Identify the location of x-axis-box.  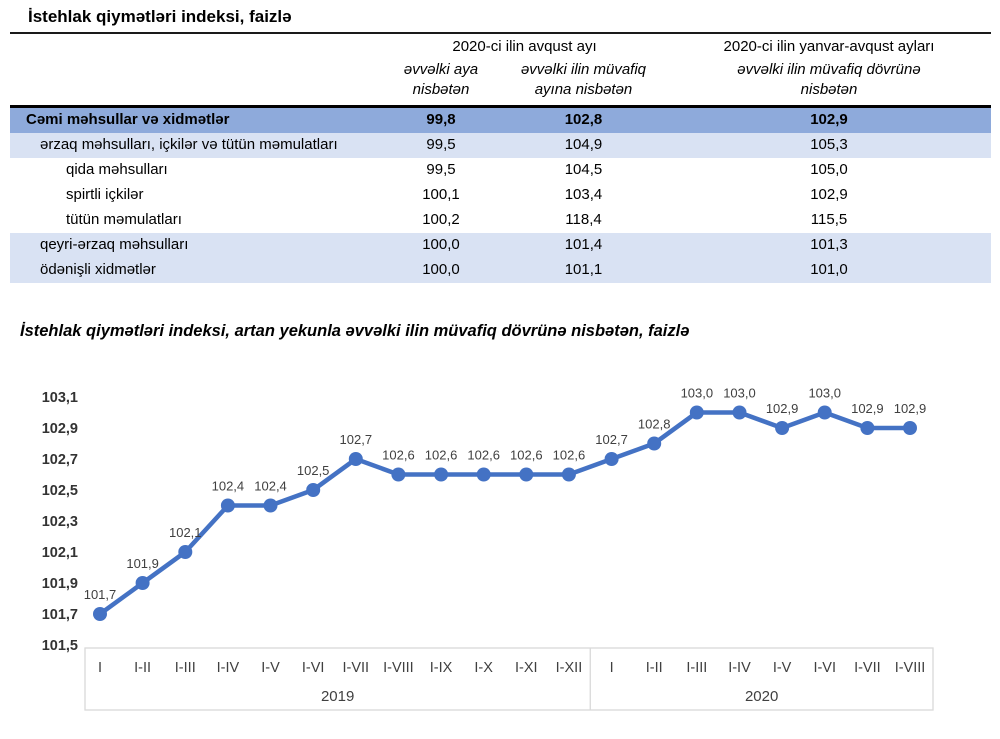
(509, 679).